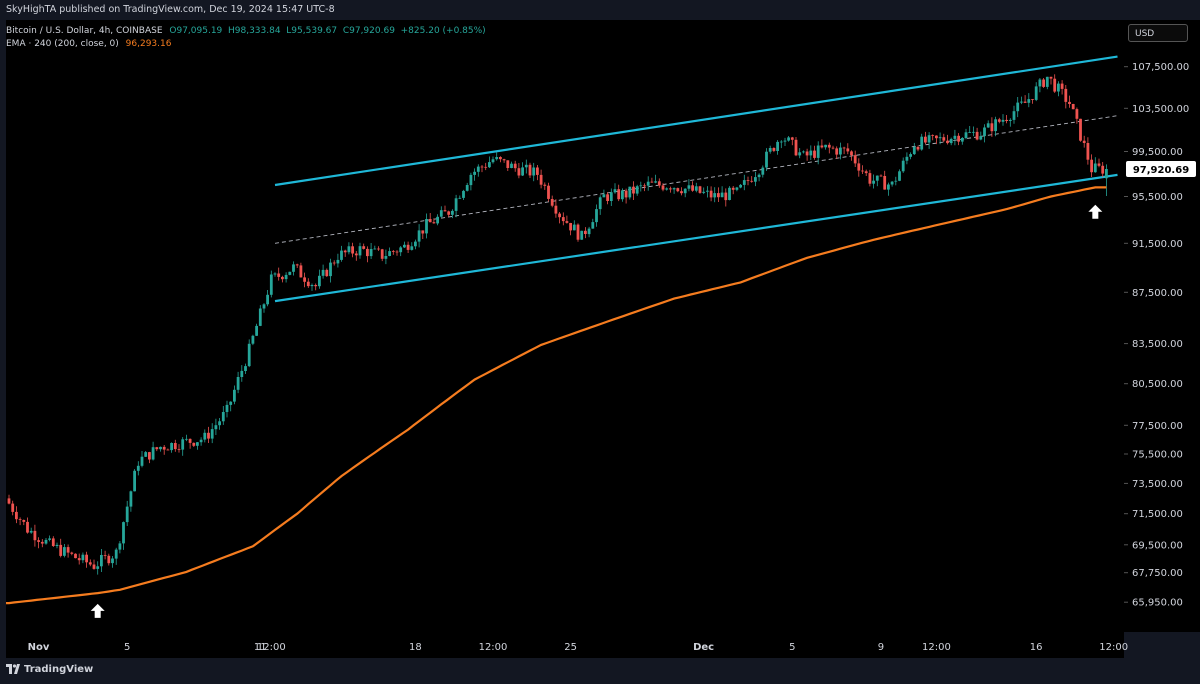  I want to click on price-tick-label: 95,500.00, so click(1157, 197).